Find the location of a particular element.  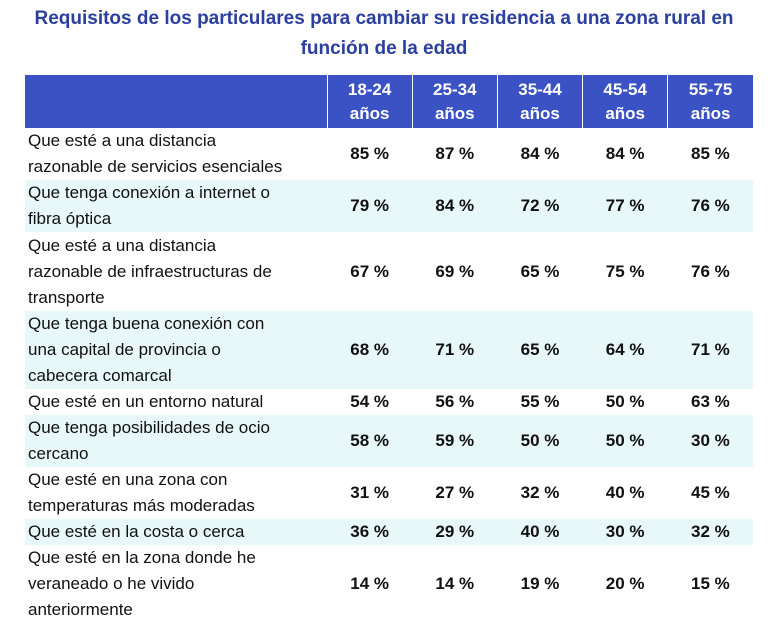

row-label-line: fibra óptica is located at coordinates (70, 218).